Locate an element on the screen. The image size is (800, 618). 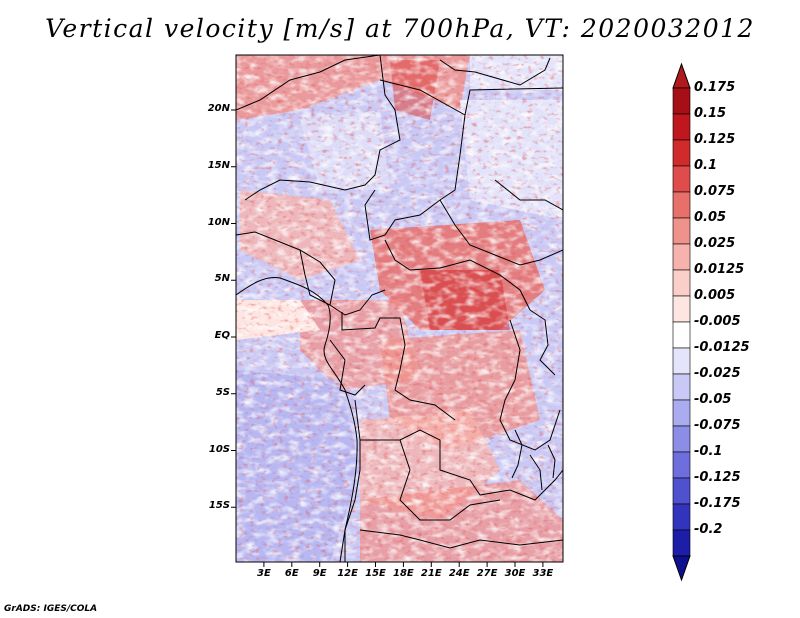
lat-label: 20N is located at coordinates (218, 108).